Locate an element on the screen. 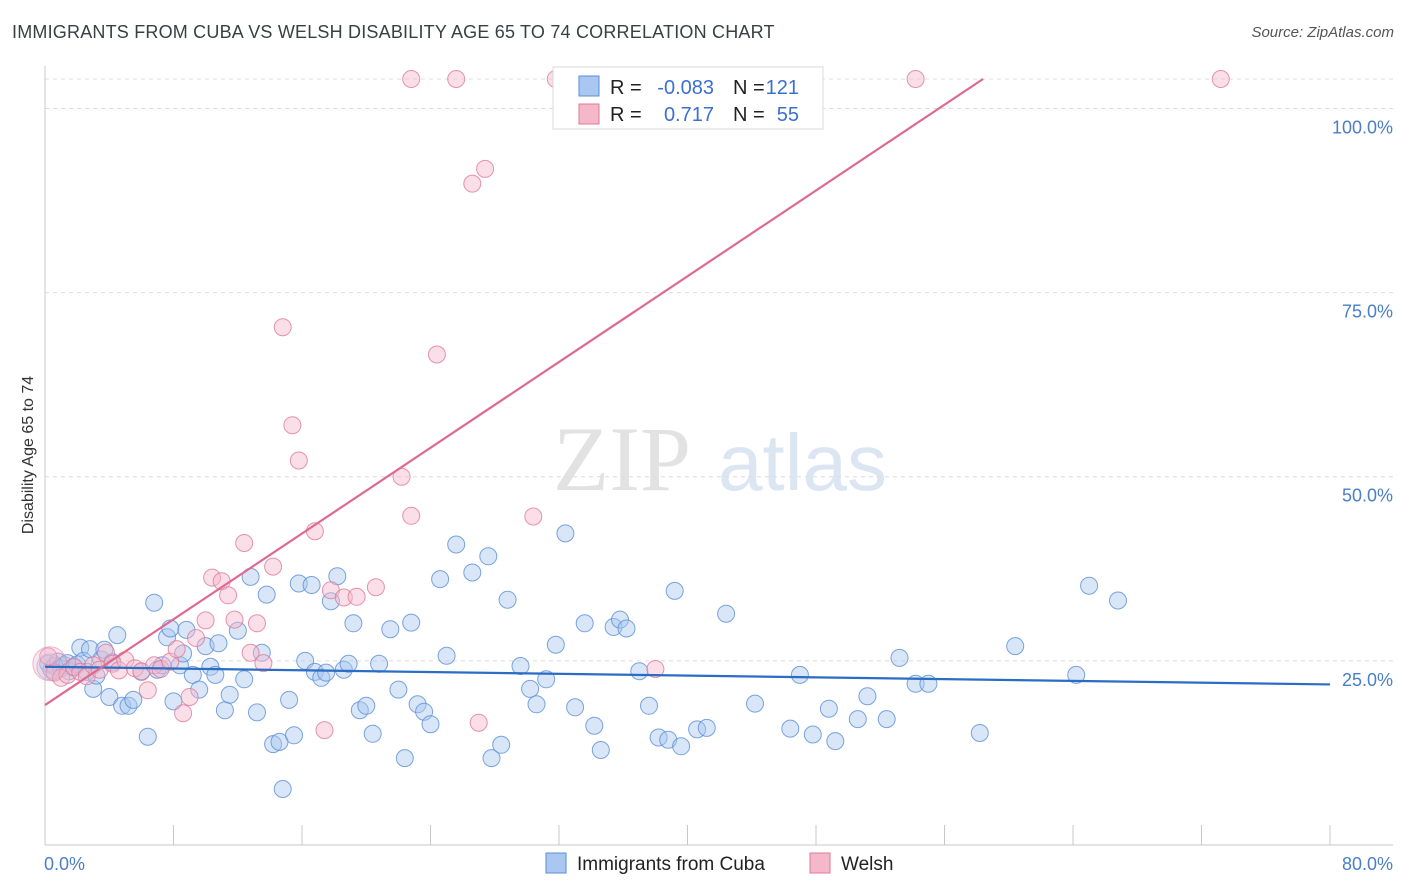 Image resolution: width=1406 pixels, height=892 pixels. legend-r-label-1: R = is located at coordinates (626, 88).